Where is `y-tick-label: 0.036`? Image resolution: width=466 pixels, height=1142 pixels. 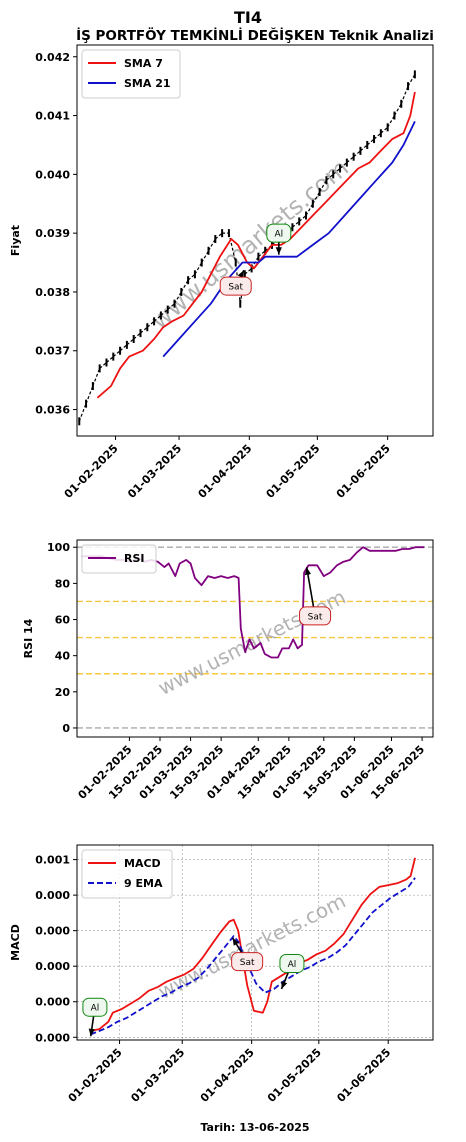 y-tick-label: 0.036 is located at coordinates (52, 410).